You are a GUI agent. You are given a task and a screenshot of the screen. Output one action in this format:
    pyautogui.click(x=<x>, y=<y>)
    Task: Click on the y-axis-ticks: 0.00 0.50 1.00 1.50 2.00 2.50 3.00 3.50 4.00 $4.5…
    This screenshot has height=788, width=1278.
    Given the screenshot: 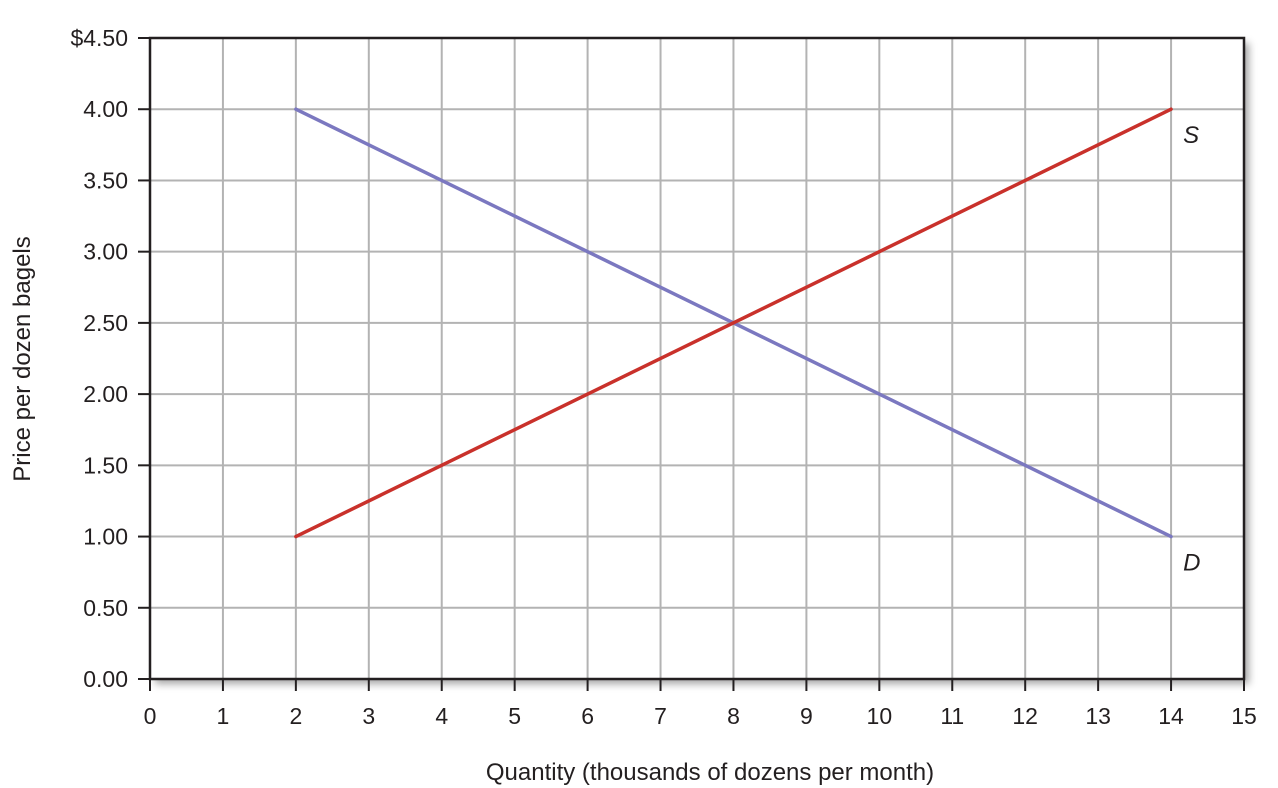 What is the action you would take?
    pyautogui.click(x=110, y=358)
    